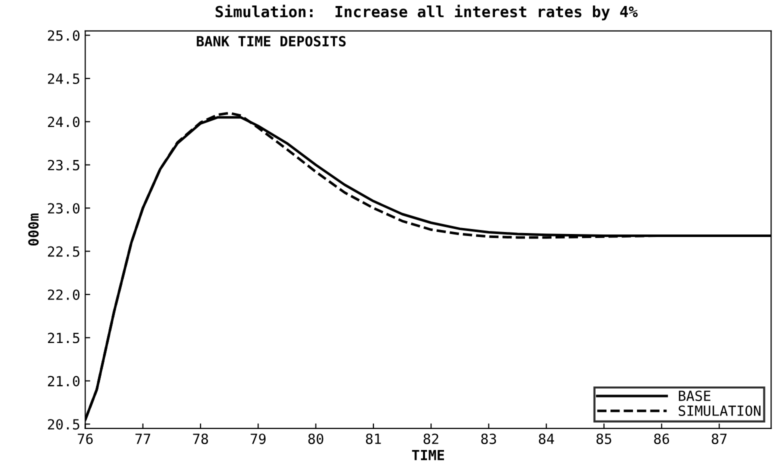  Describe the element at coordinates (719, 439) in the screenshot. I see `x-tick-label: 87` at that location.